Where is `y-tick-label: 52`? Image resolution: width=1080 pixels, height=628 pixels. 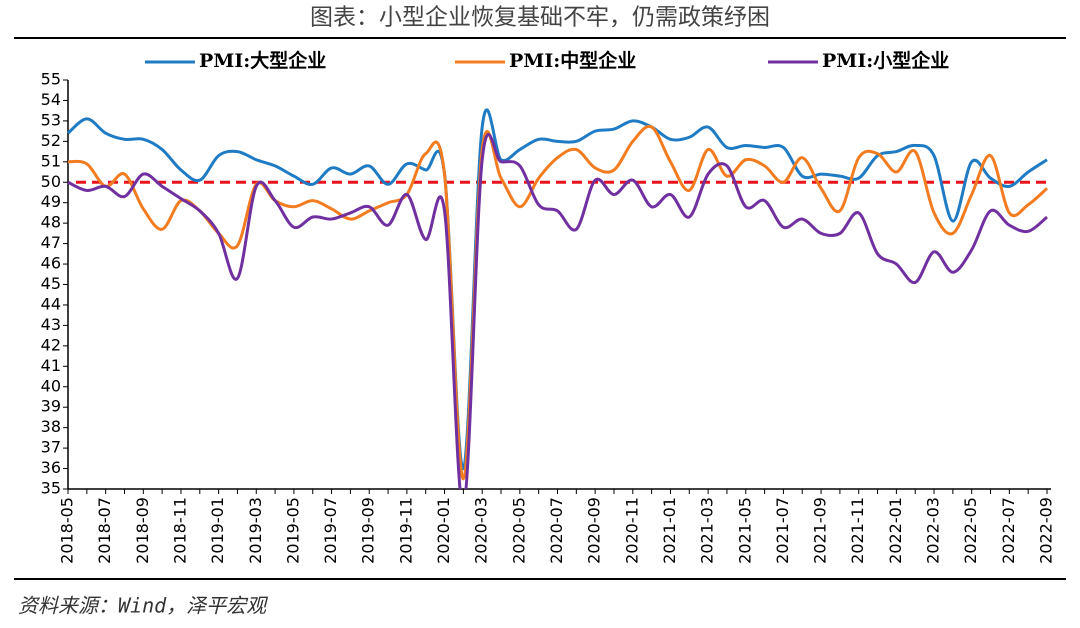 y-tick-label: 52 is located at coordinates (51, 140).